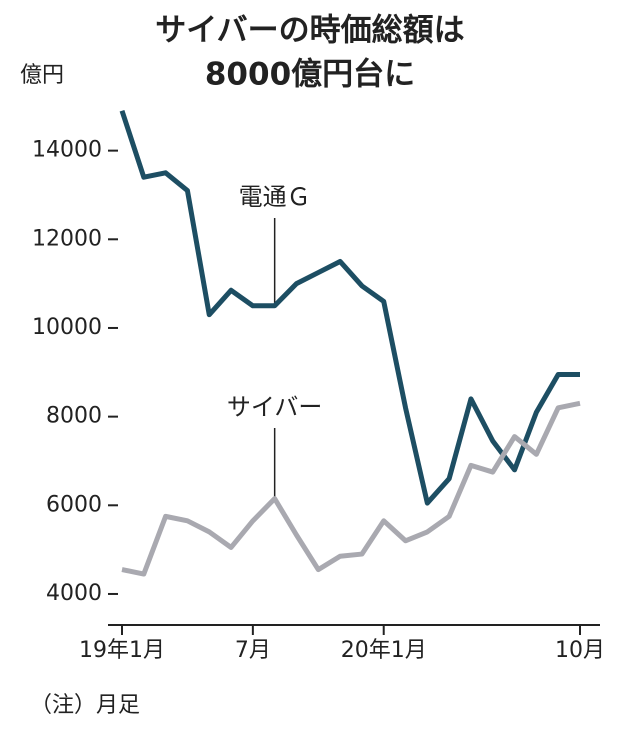 The image size is (621, 736). Describe the element at coordinates (74, 504) in the screenshot. I see `y-tick-label: 6000` at that location.